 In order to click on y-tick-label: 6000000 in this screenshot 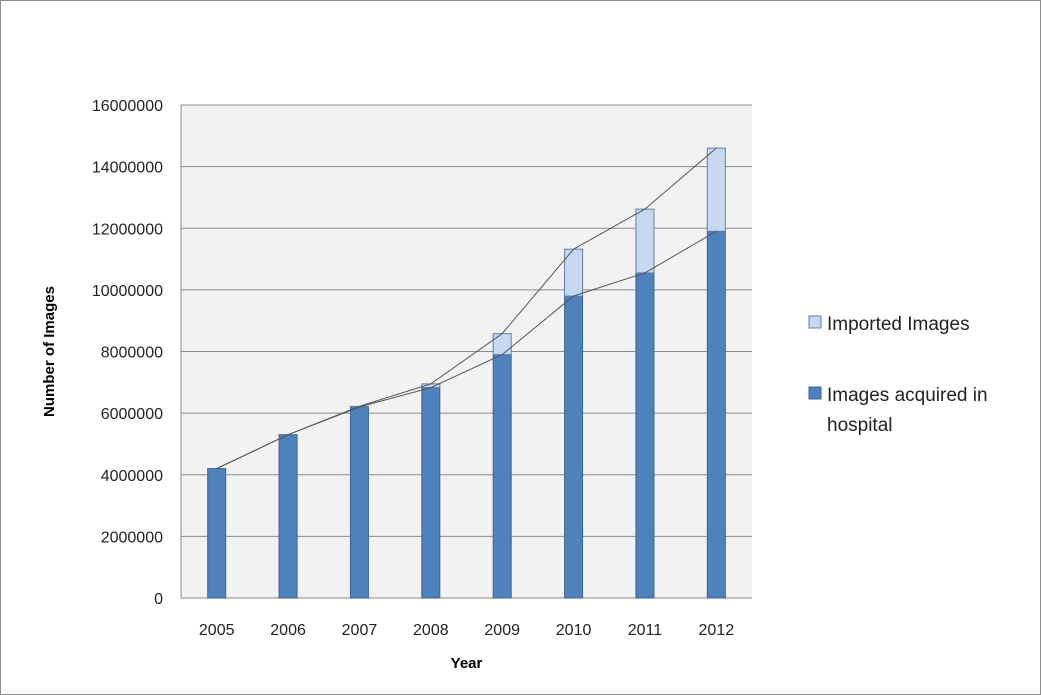, I will do `click(132, 414)`.